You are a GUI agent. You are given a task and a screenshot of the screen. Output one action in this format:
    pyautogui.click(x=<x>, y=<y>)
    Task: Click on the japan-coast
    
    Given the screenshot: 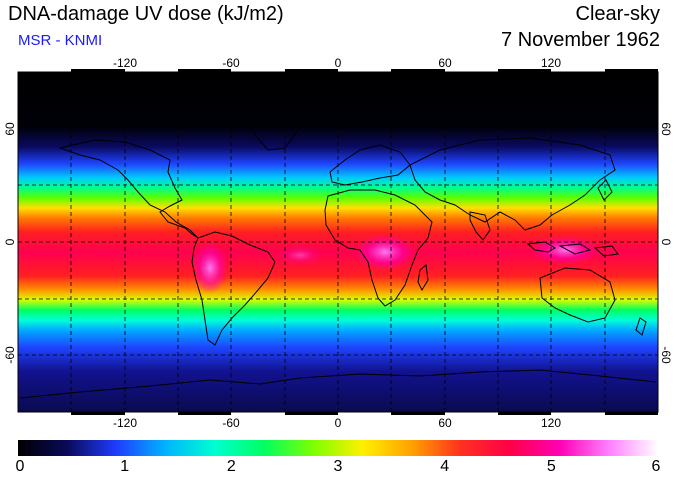 What is the action you would take?
    pyautogui.click(x=605, y=190)
    